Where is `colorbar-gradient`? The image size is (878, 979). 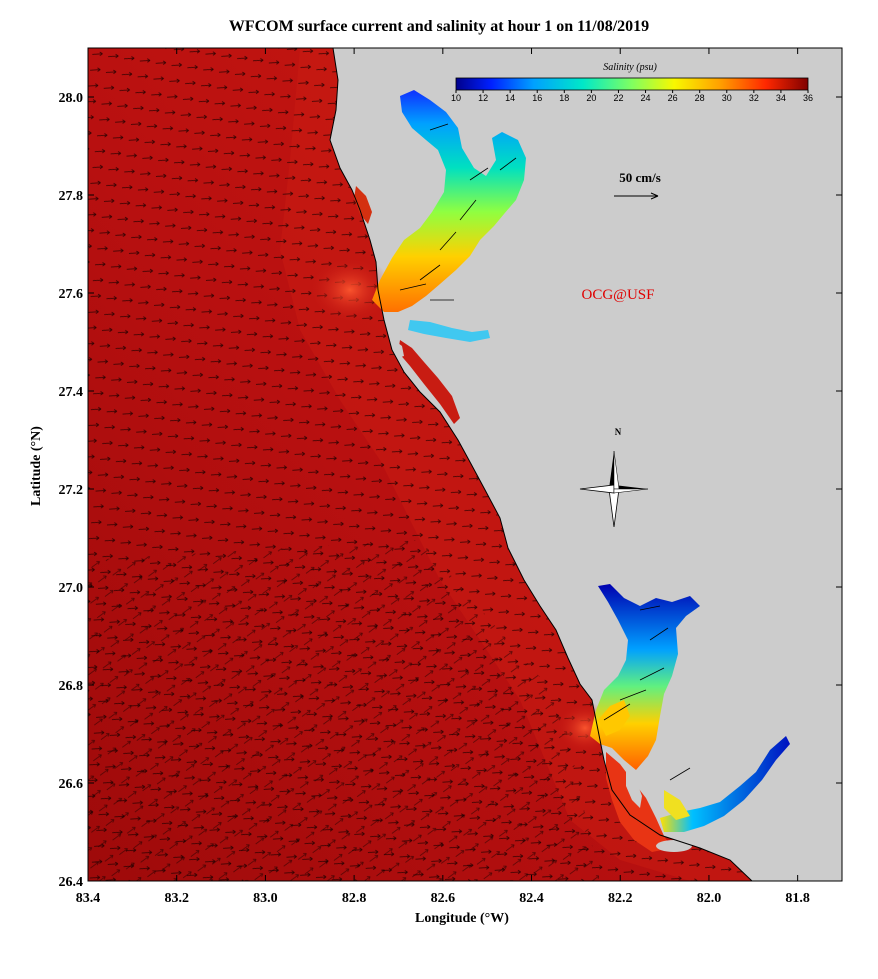 colorbar-gradient is located at coordinates (632, 84).